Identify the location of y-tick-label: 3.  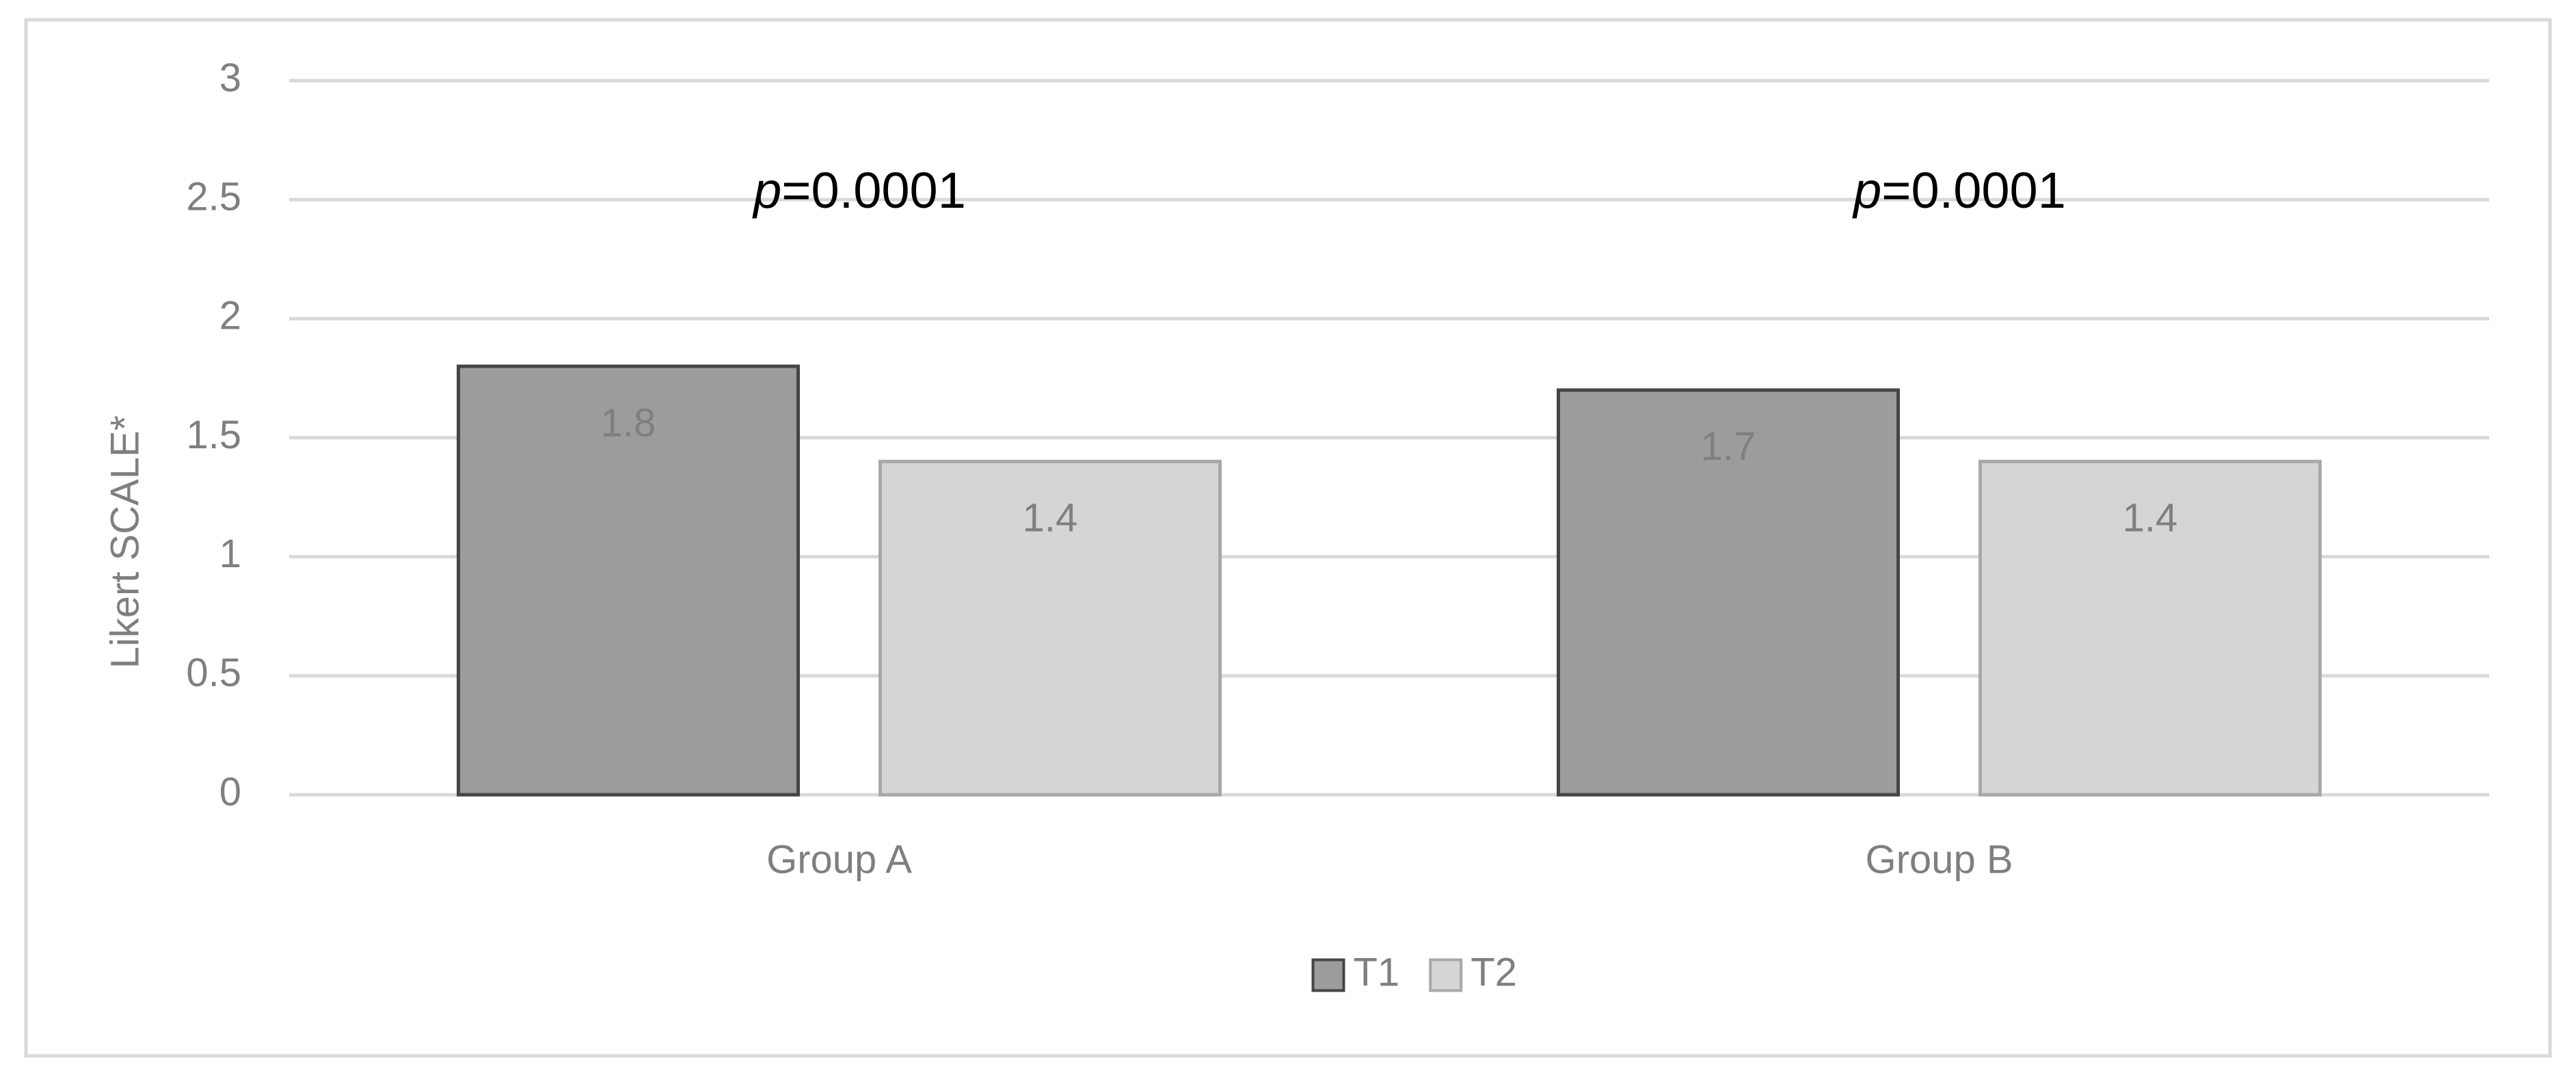
(230, 77).